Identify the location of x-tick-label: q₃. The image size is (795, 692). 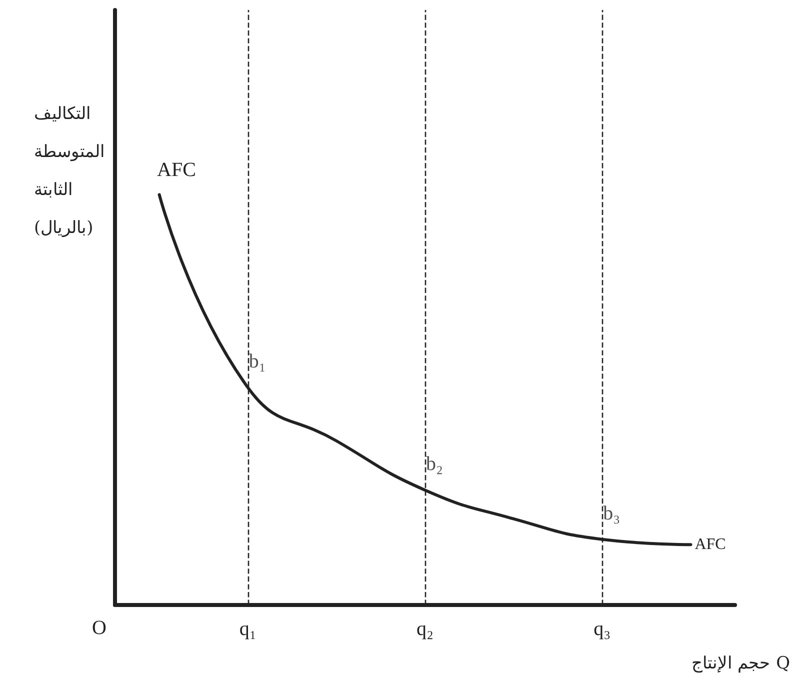
(602, 629).